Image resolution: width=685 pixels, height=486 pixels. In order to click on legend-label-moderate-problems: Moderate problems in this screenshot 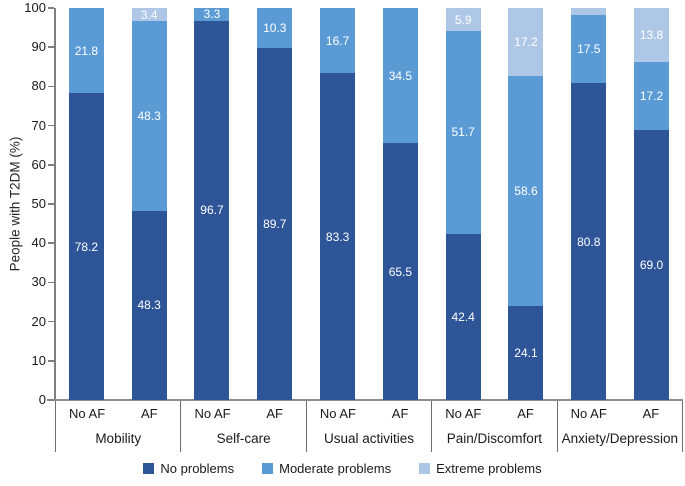, I will do `click(335, 468)`.